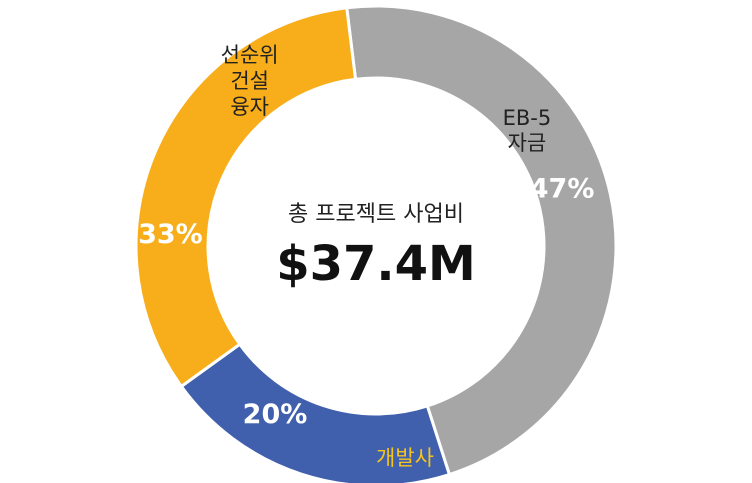 The height and width of the screenshot is (483, 752). I want to click on slice-name-line: 선순위, so click(250, 55).